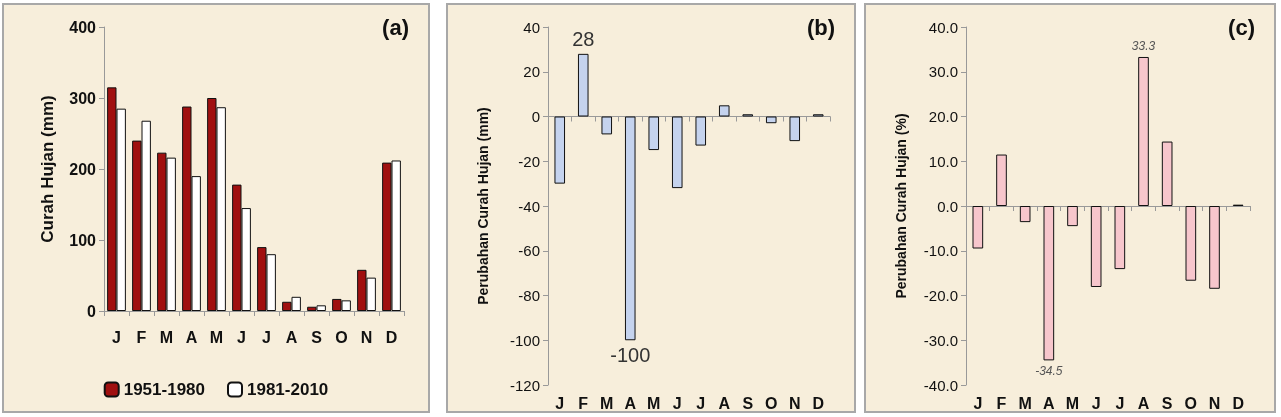  What do you see at coordinates (943, 27) in the screenshot?
I see `y-tick-label: 40.0` at bounding box center [943, 27].